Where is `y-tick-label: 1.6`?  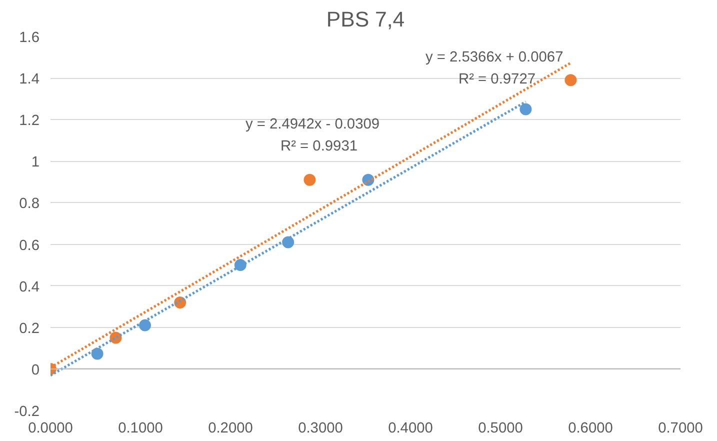
y-tick-label: 1.6 is located at coordinates (29, 38).